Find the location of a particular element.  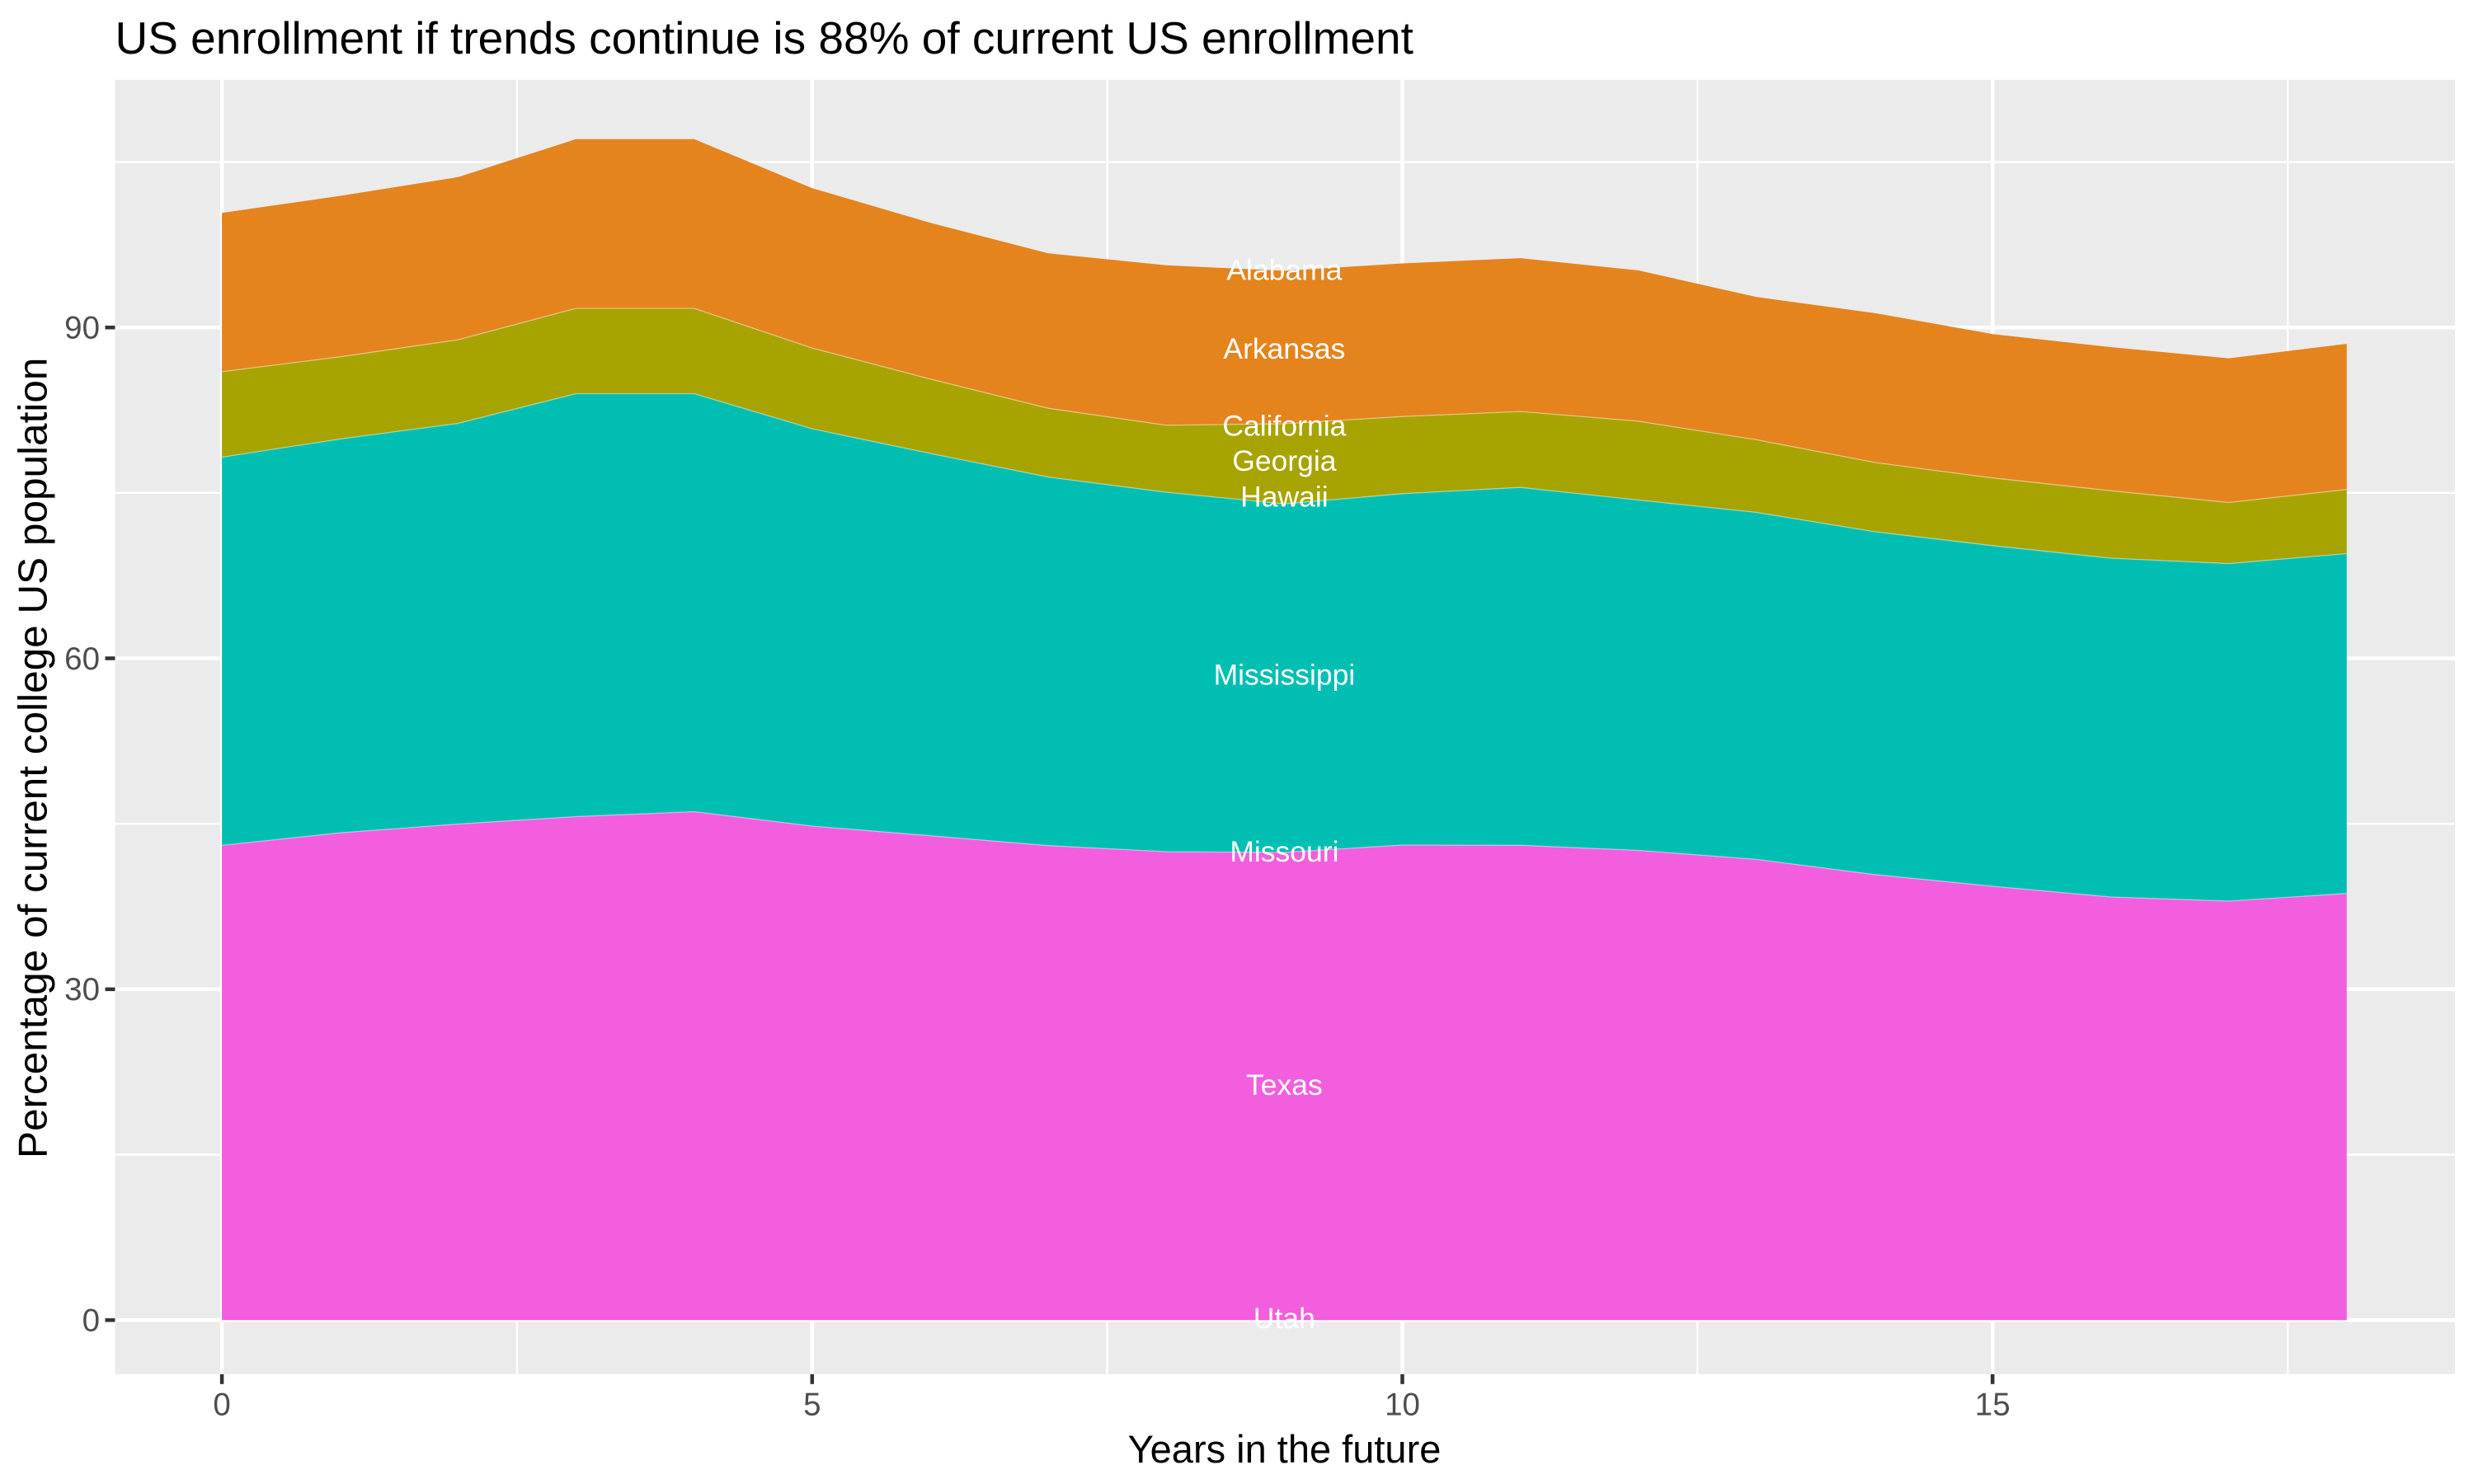

svg-text: Arkansas is located at coordinates (1284, 348).